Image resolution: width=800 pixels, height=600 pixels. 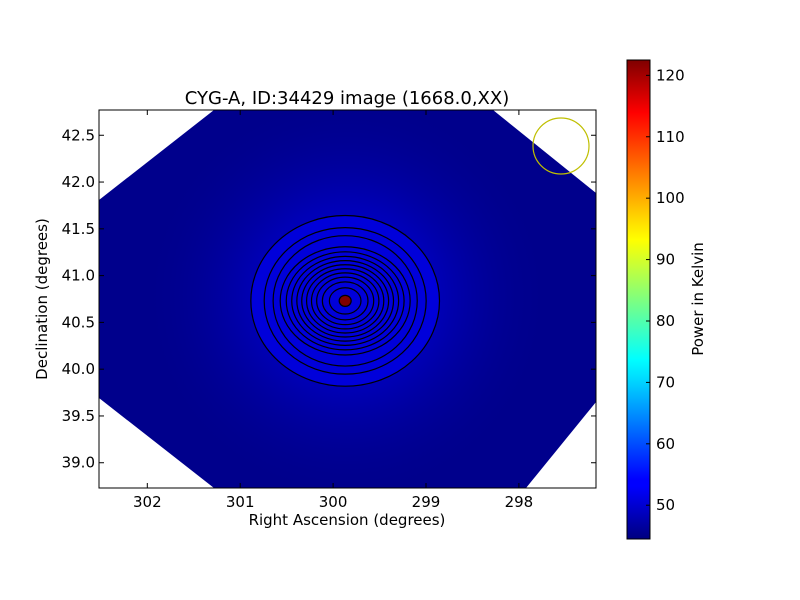 I want to click on y-tick-label: 40.0, so click(x=78, y=369).